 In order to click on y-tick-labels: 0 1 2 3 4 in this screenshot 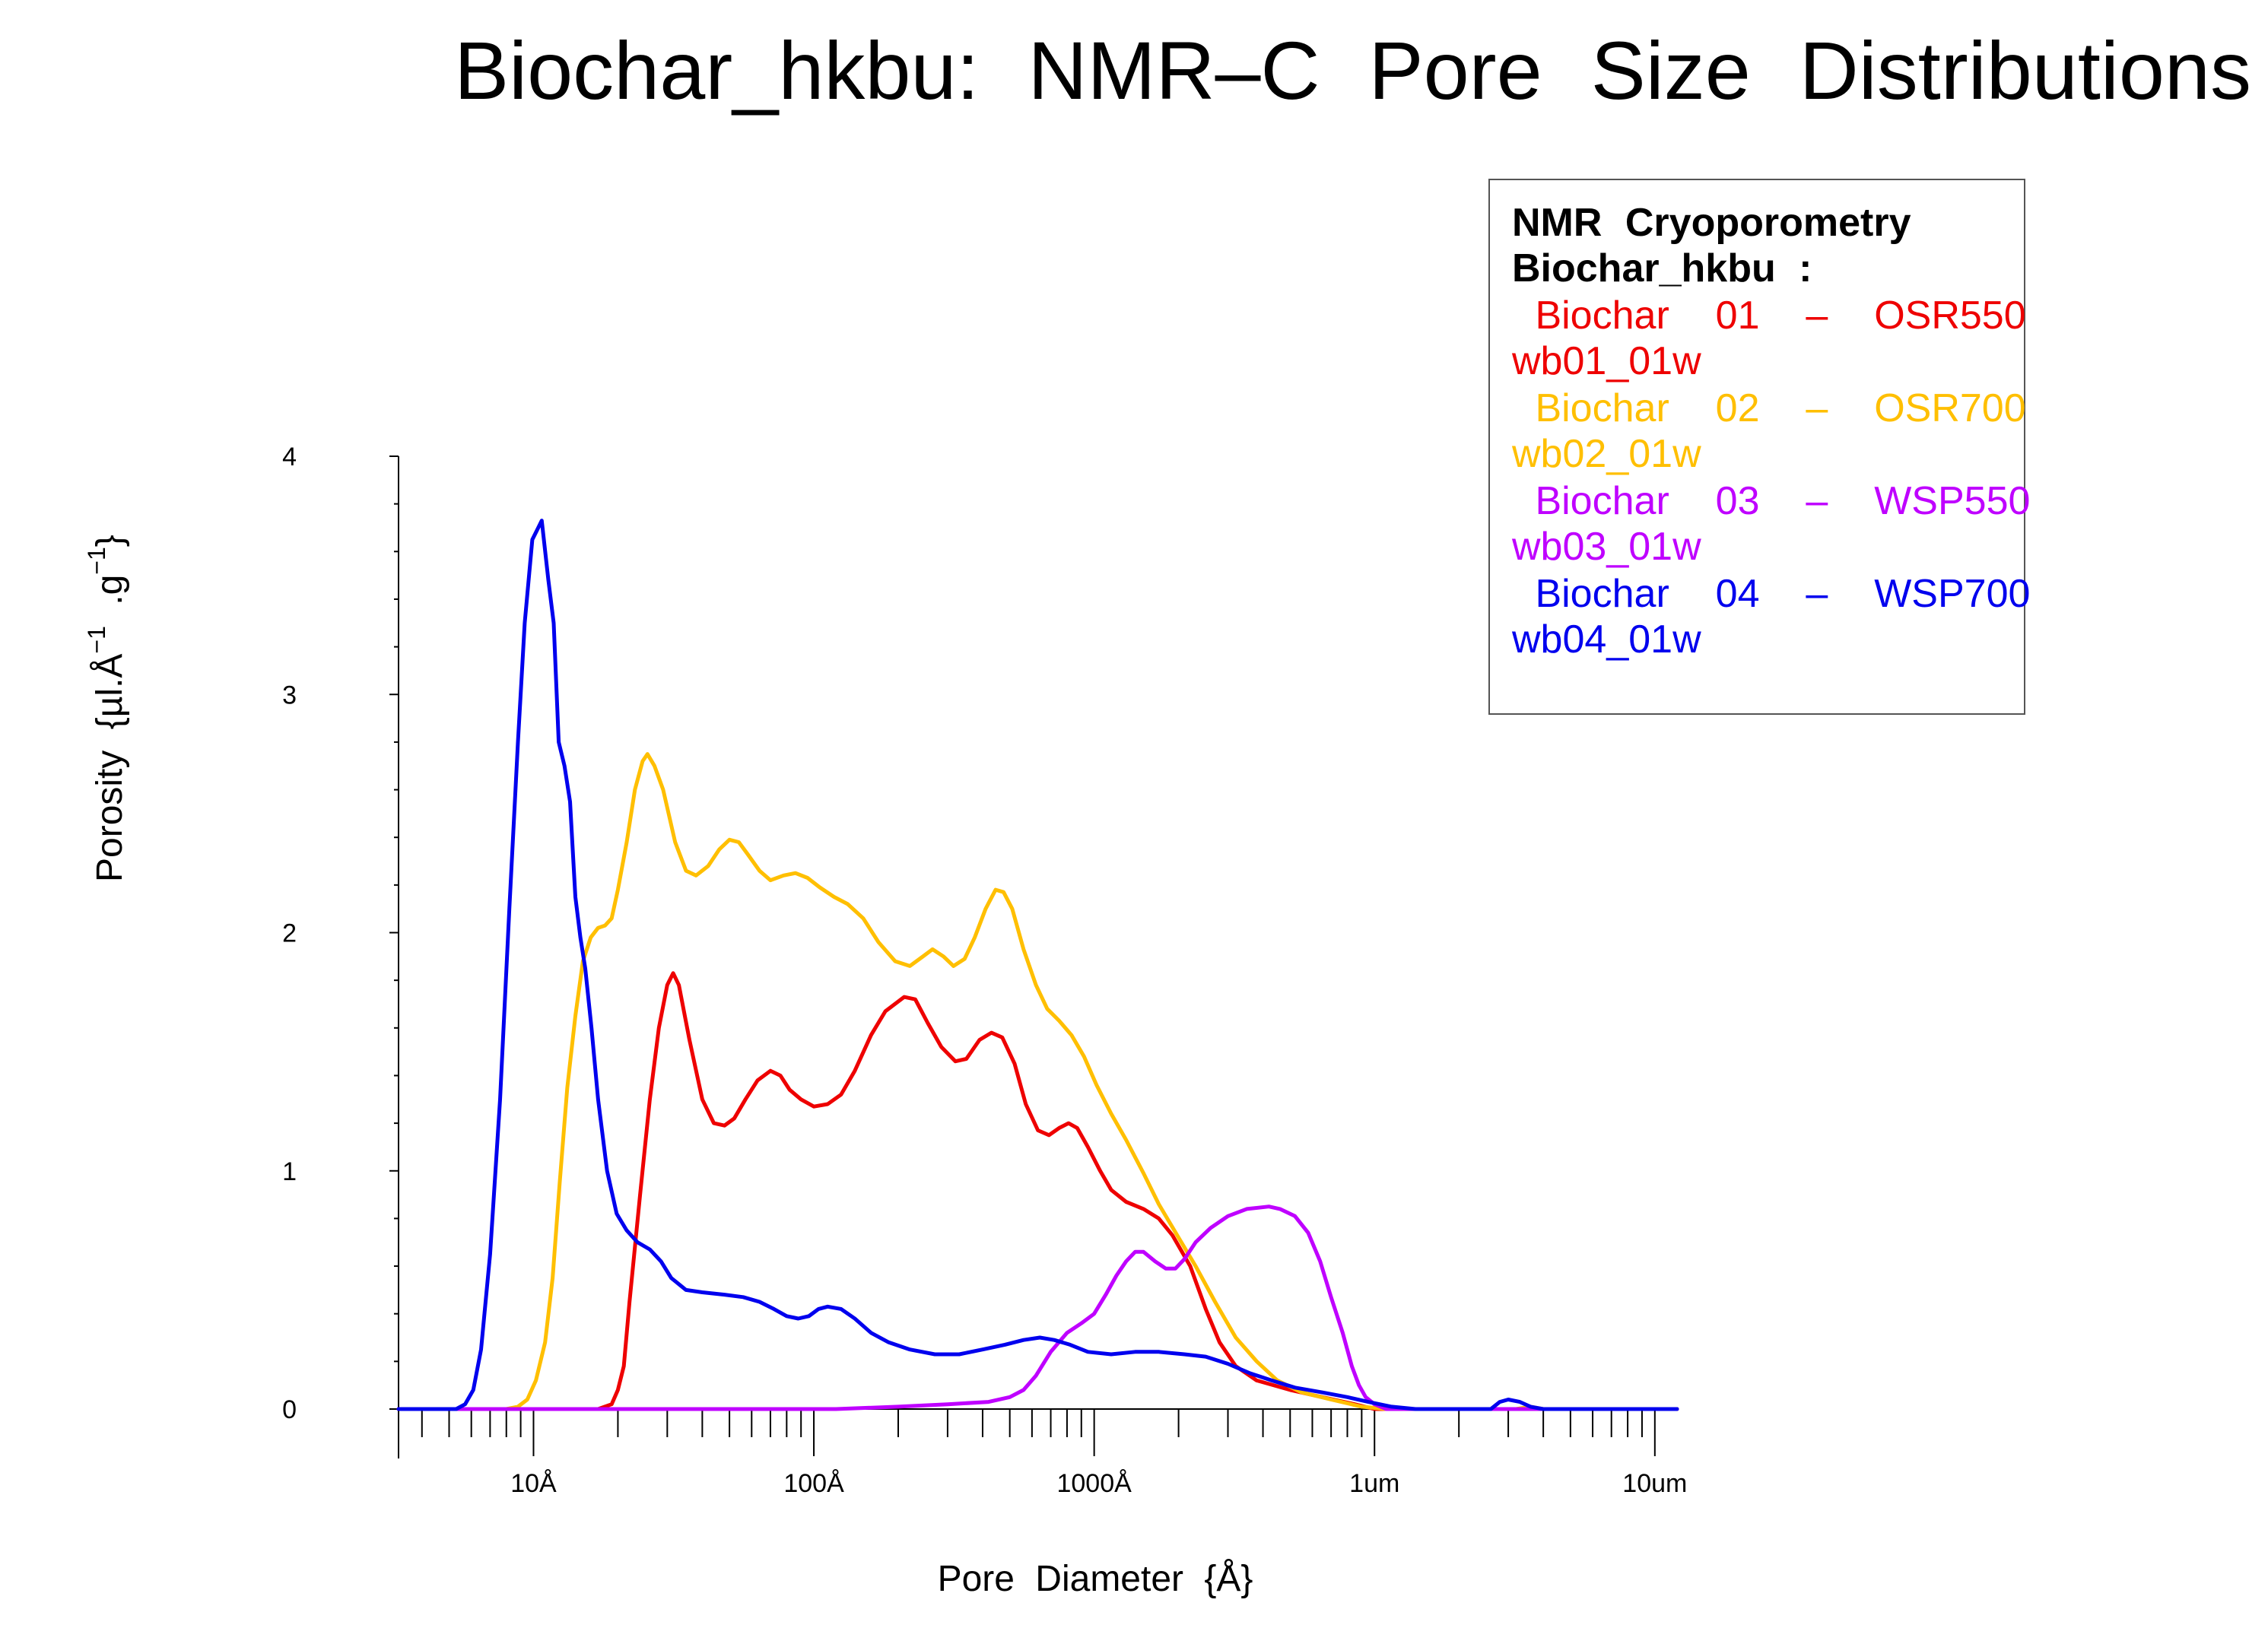, I will do `click(289, 933)`.